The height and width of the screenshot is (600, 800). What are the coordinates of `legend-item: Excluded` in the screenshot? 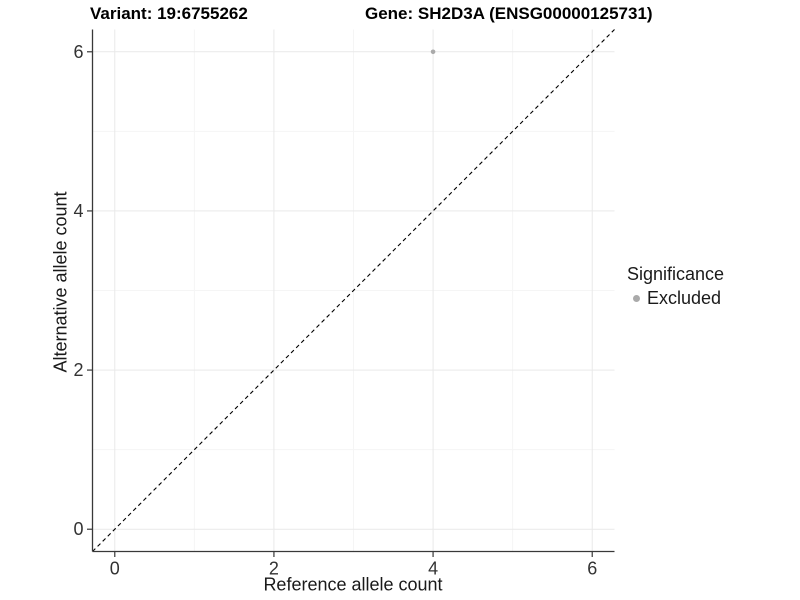 It's located at (675, 298).